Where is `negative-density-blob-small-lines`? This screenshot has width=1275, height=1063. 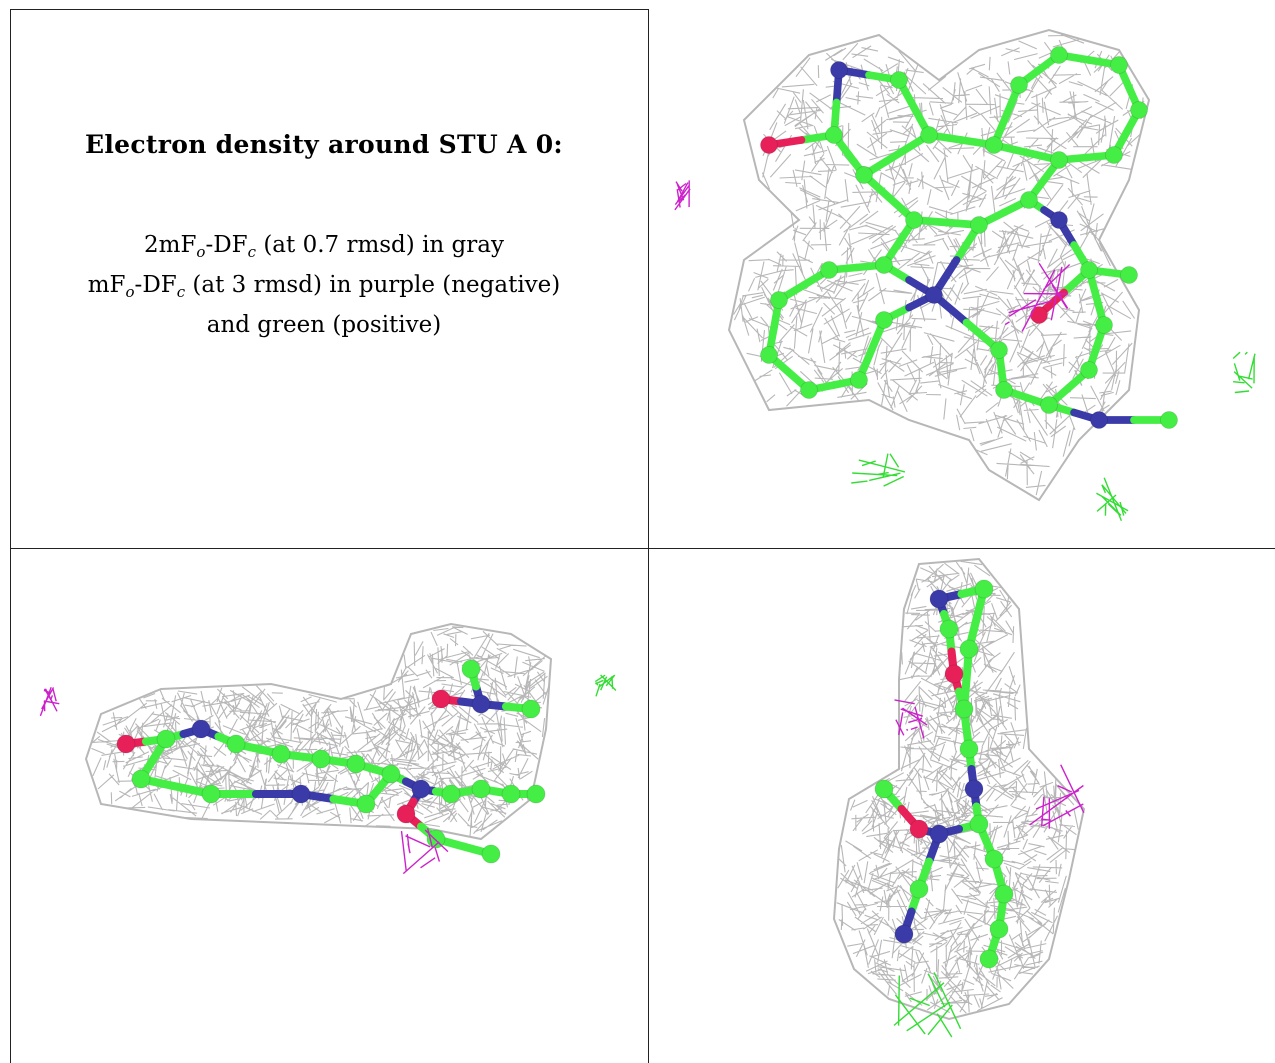 negative-density-blob-small-lines is located at coordinates (682, 195).